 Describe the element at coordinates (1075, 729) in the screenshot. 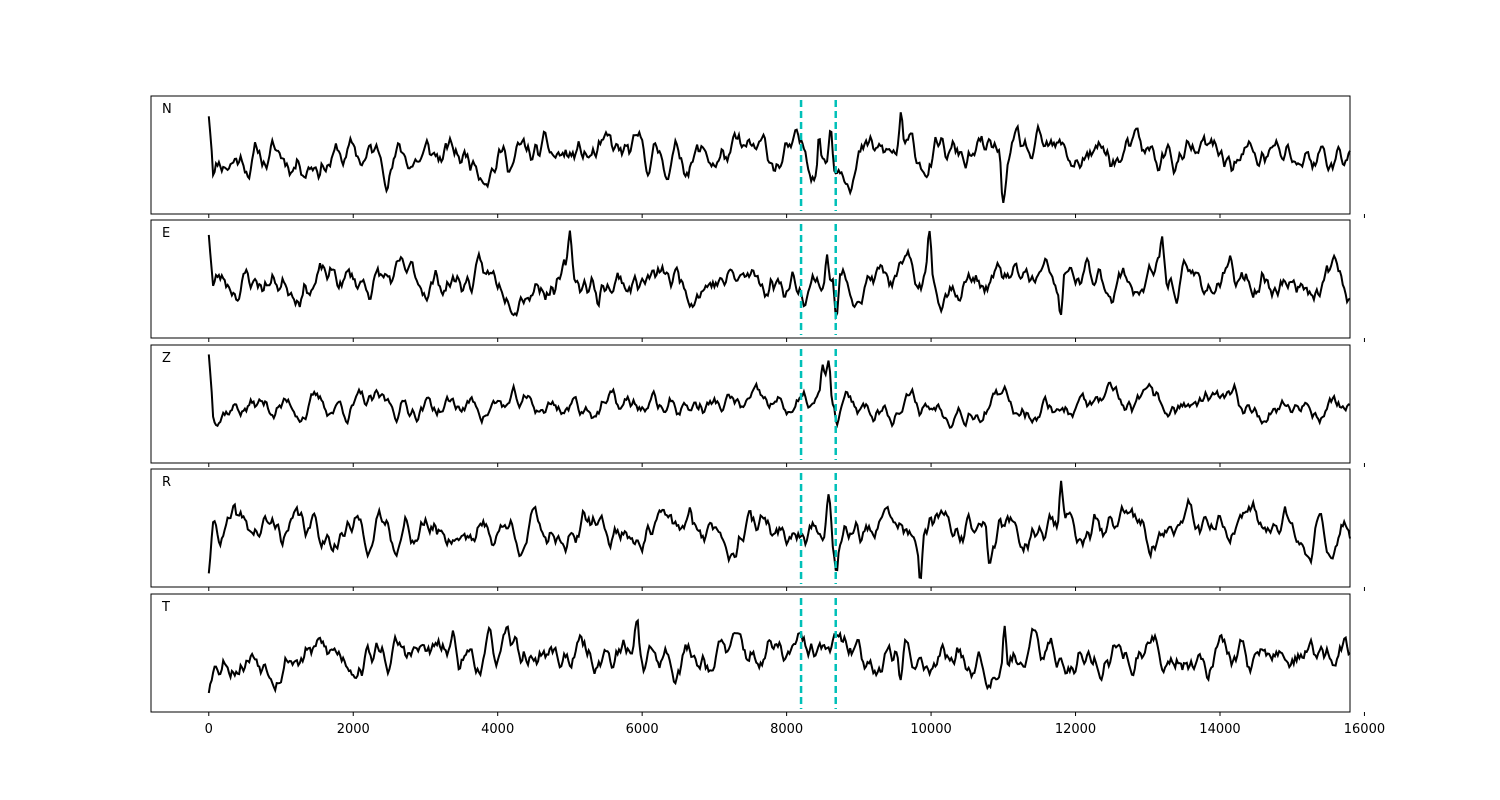

I see `x-tick-label: 12000` at that location.